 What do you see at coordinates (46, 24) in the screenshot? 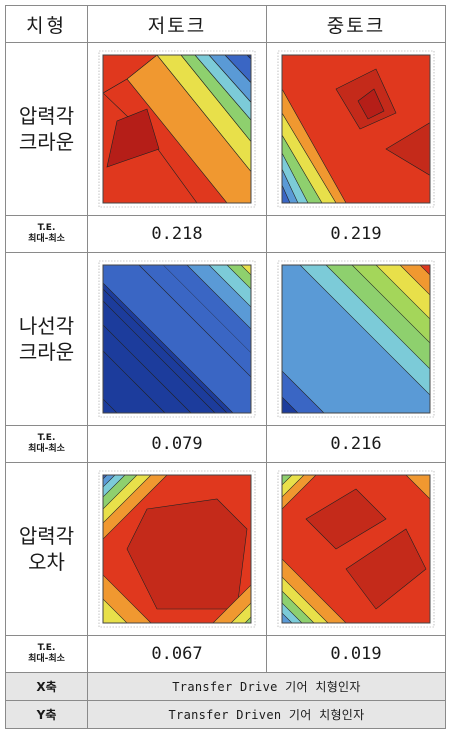
I see `header-shape: 치형` at bounding box center [46, 24].